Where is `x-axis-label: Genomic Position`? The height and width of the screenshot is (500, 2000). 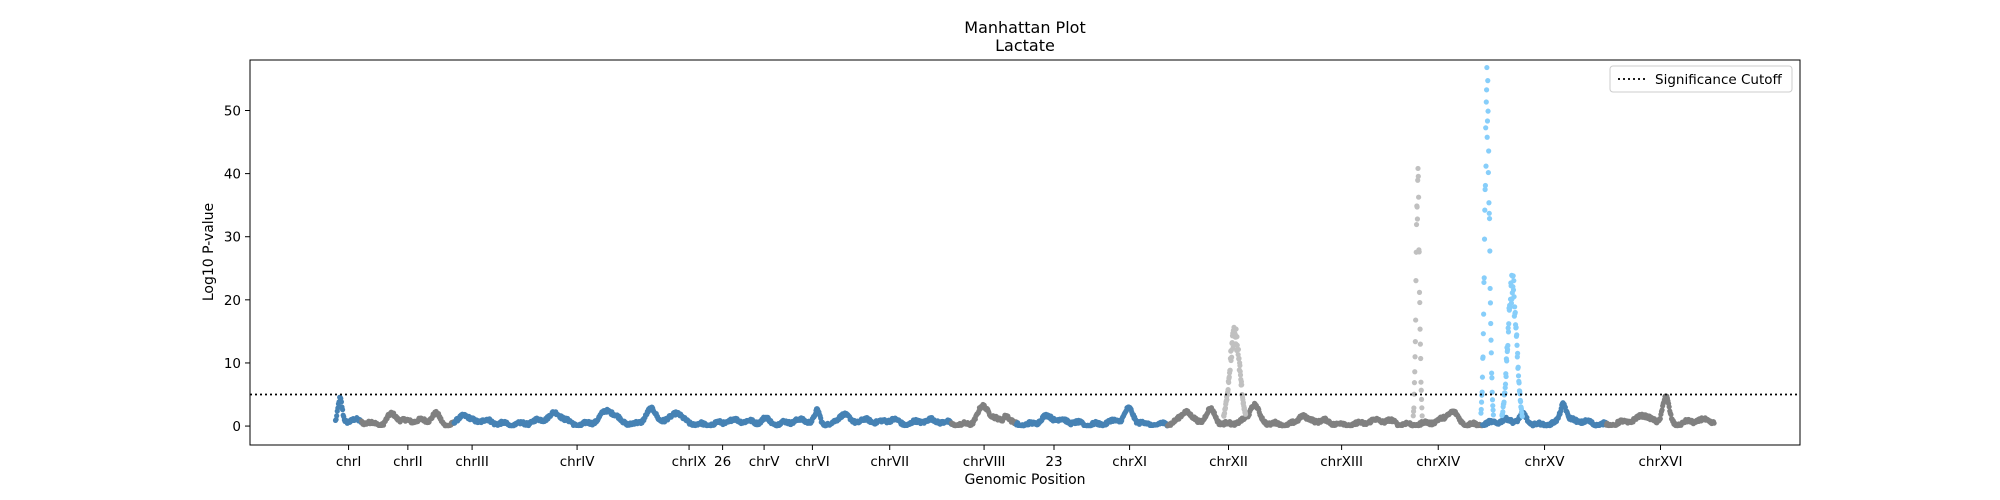 x-axis-label: Genomic Position is located at coordinates (1024, 480).